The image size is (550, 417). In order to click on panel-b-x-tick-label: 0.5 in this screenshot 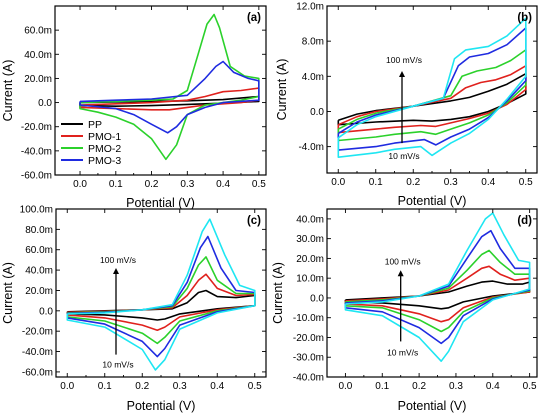, I will do `click(526, 182)`.